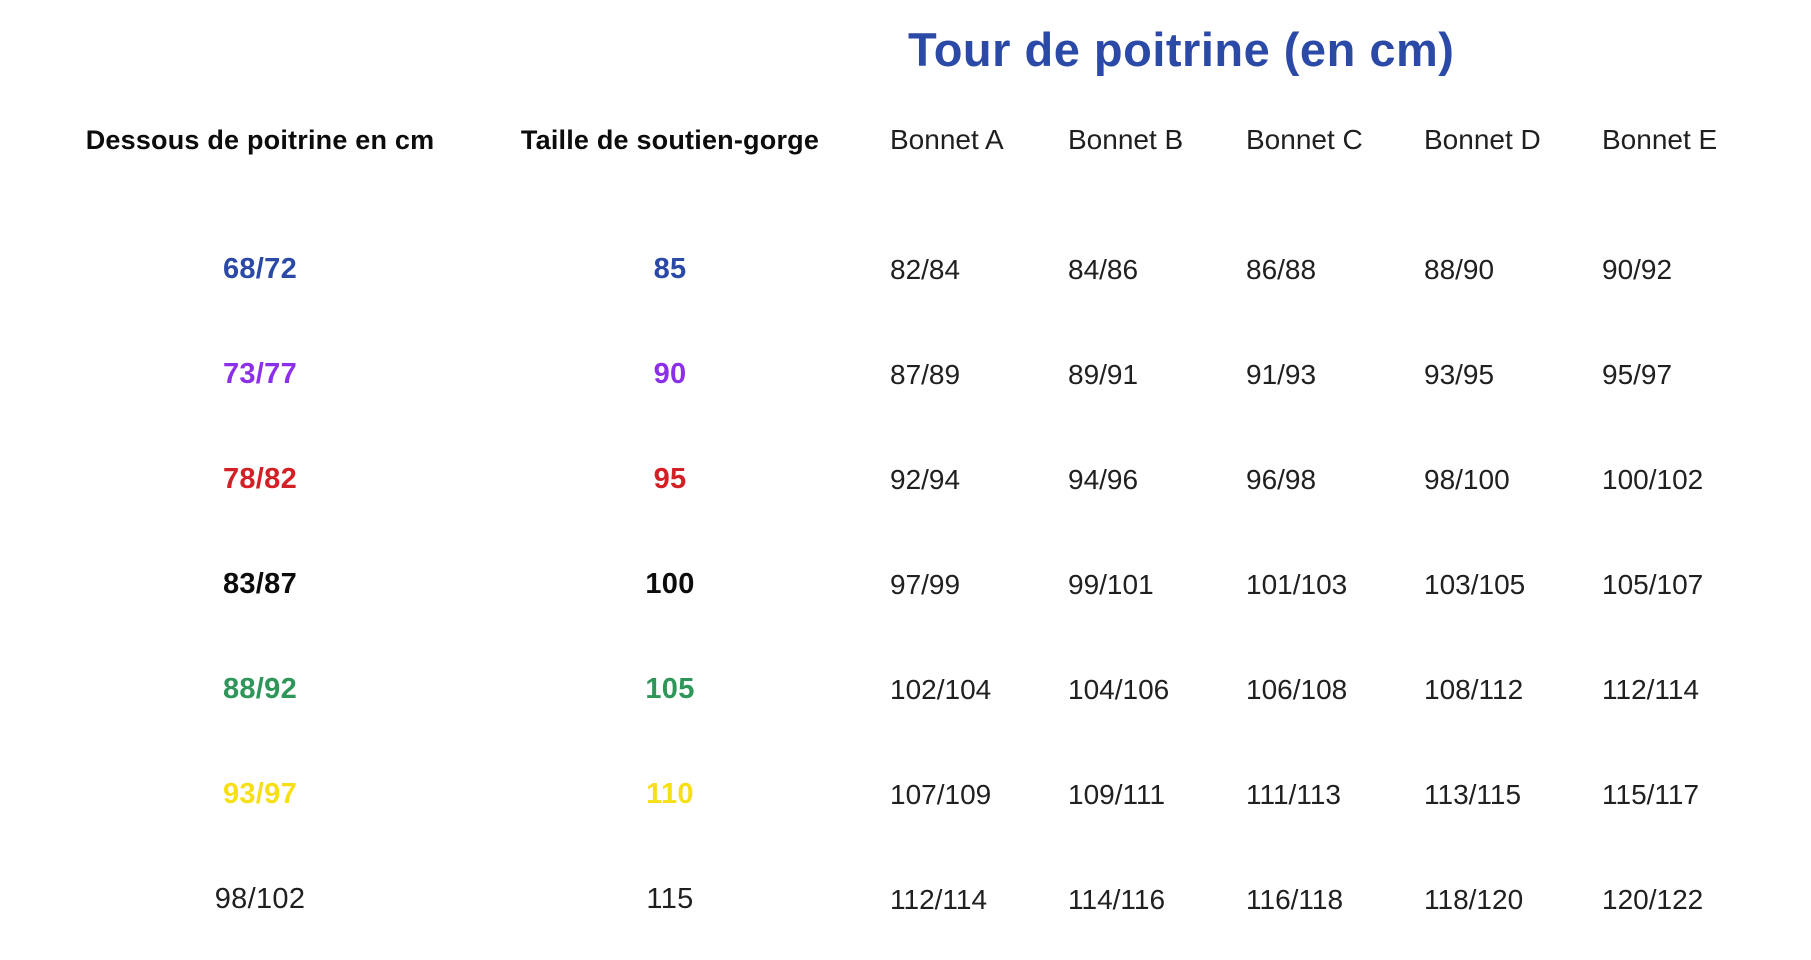  I want to click on underbust-cell: 68/72, so click(260, 269).